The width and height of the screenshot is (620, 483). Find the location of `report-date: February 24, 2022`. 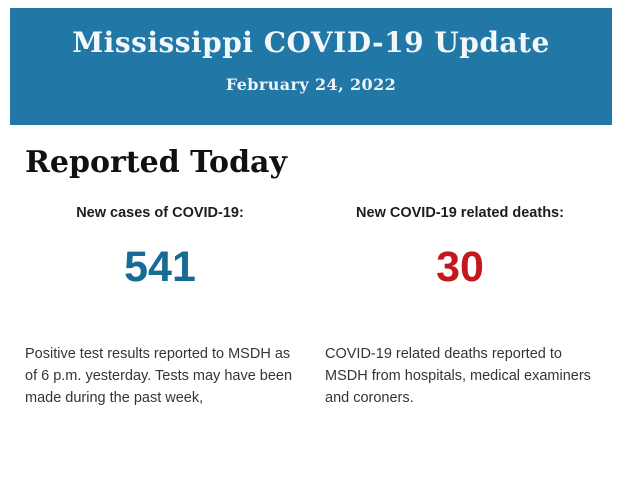

report-date: February 24, 2022 is located at coordinates (311, 84).